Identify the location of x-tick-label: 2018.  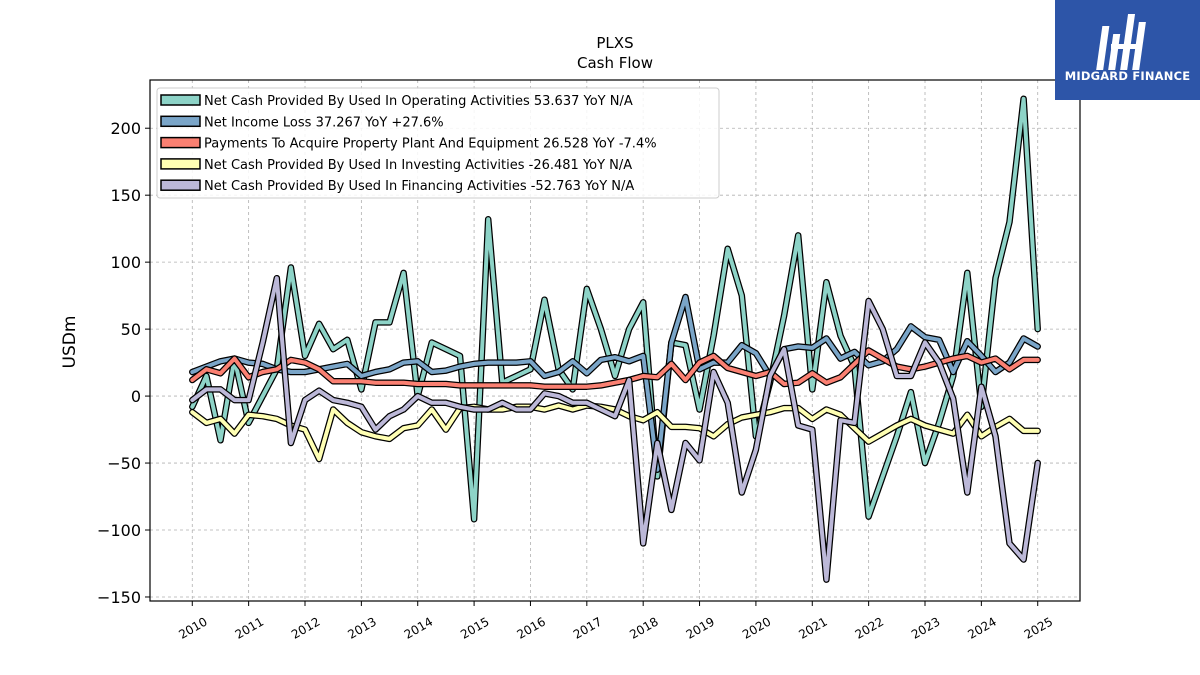
(643, 627).